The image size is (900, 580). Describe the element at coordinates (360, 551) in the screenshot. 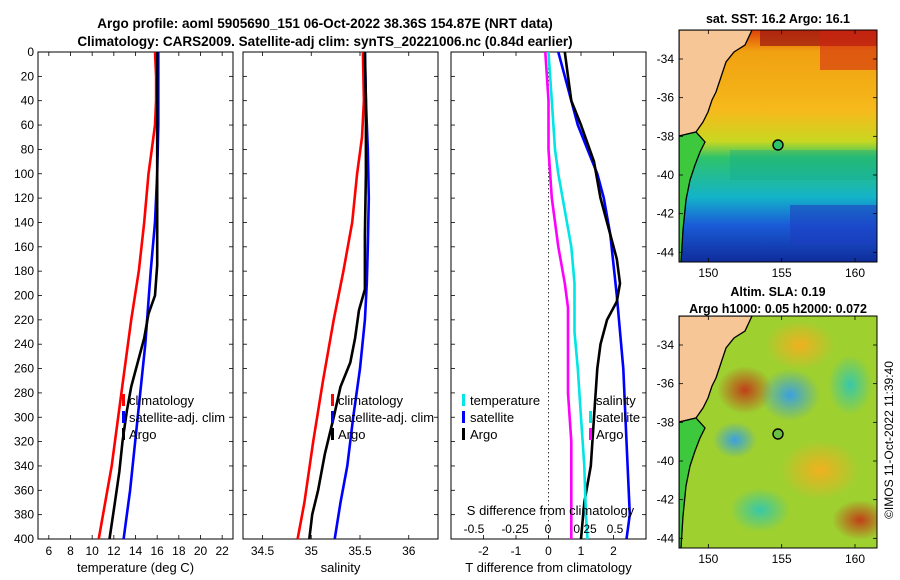

I see `x-tick-label: 35.5` at that location.